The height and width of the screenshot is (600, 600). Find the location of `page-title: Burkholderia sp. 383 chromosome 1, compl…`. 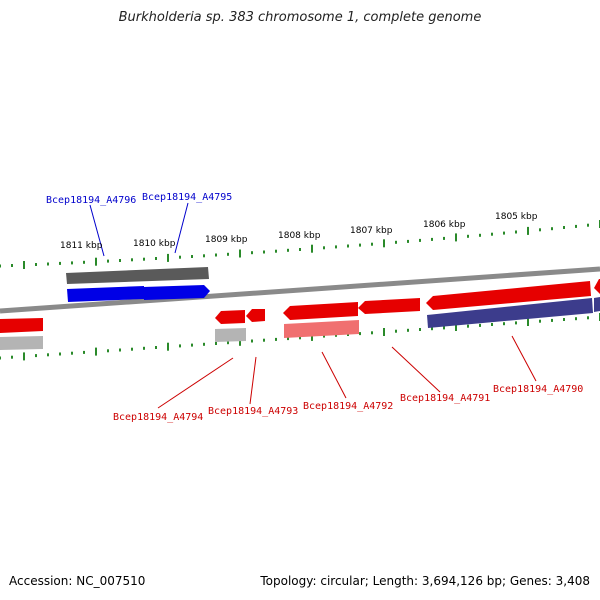

page-title: Burkholderia sp. 383 chromosome 1, compl… is located at coordinates (300, 17).